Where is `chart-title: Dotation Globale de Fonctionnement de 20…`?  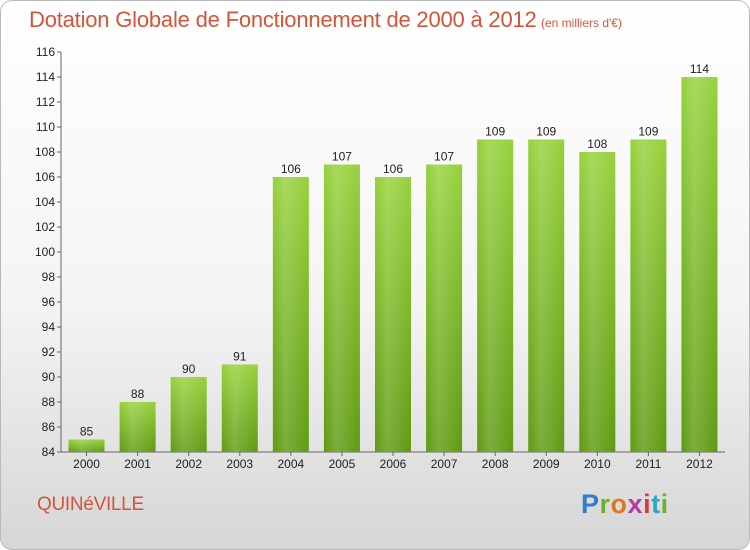 chart-title: Dotation Globale de Fonctionnement de 20… is located at coordinates (283, 19).